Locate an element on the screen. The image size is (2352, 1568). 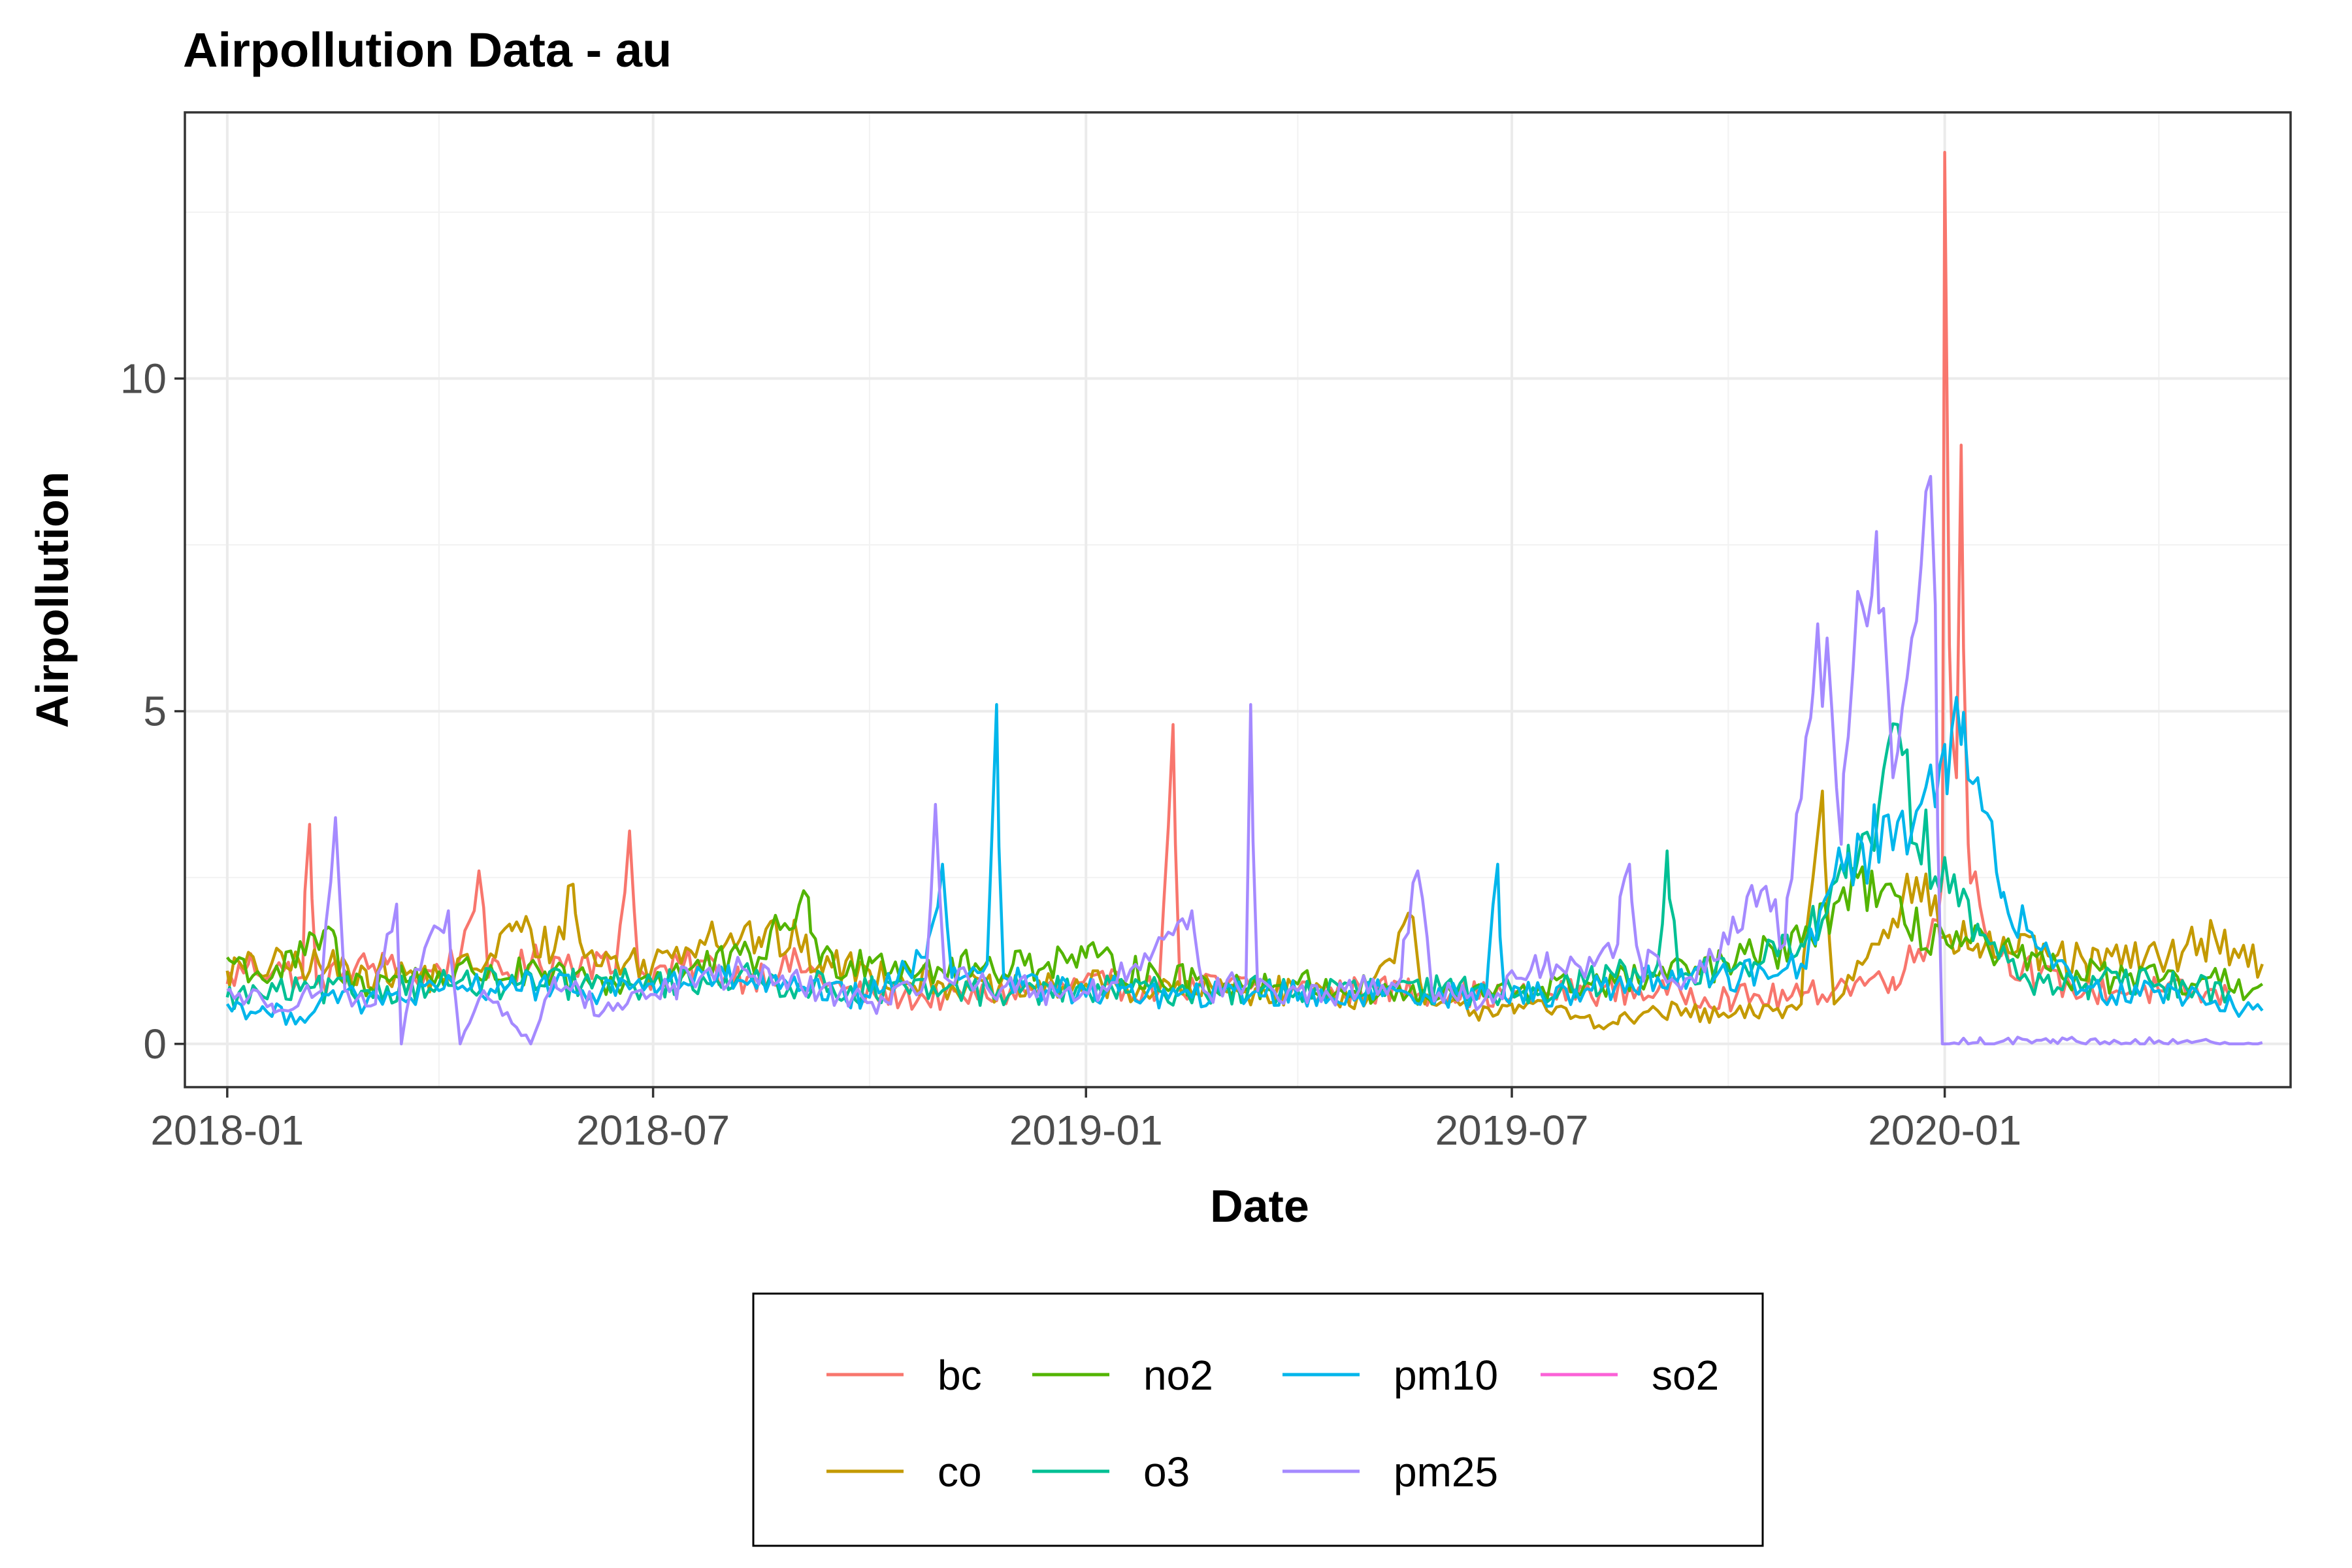
y-tick-label: 5 is located at coordinates (155, 711).